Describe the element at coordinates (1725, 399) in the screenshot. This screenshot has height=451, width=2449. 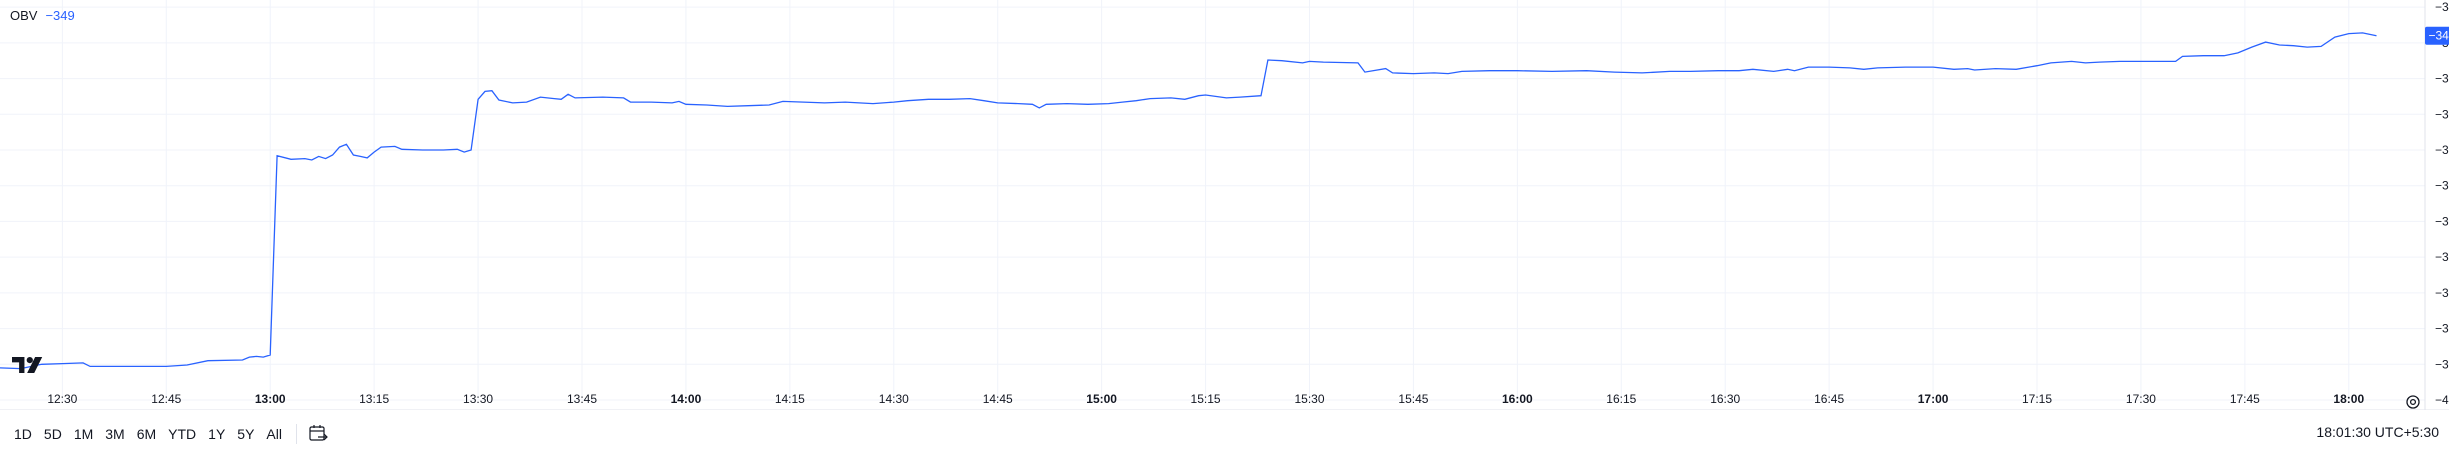
I see `x-tick-label: 16:30` at that location.